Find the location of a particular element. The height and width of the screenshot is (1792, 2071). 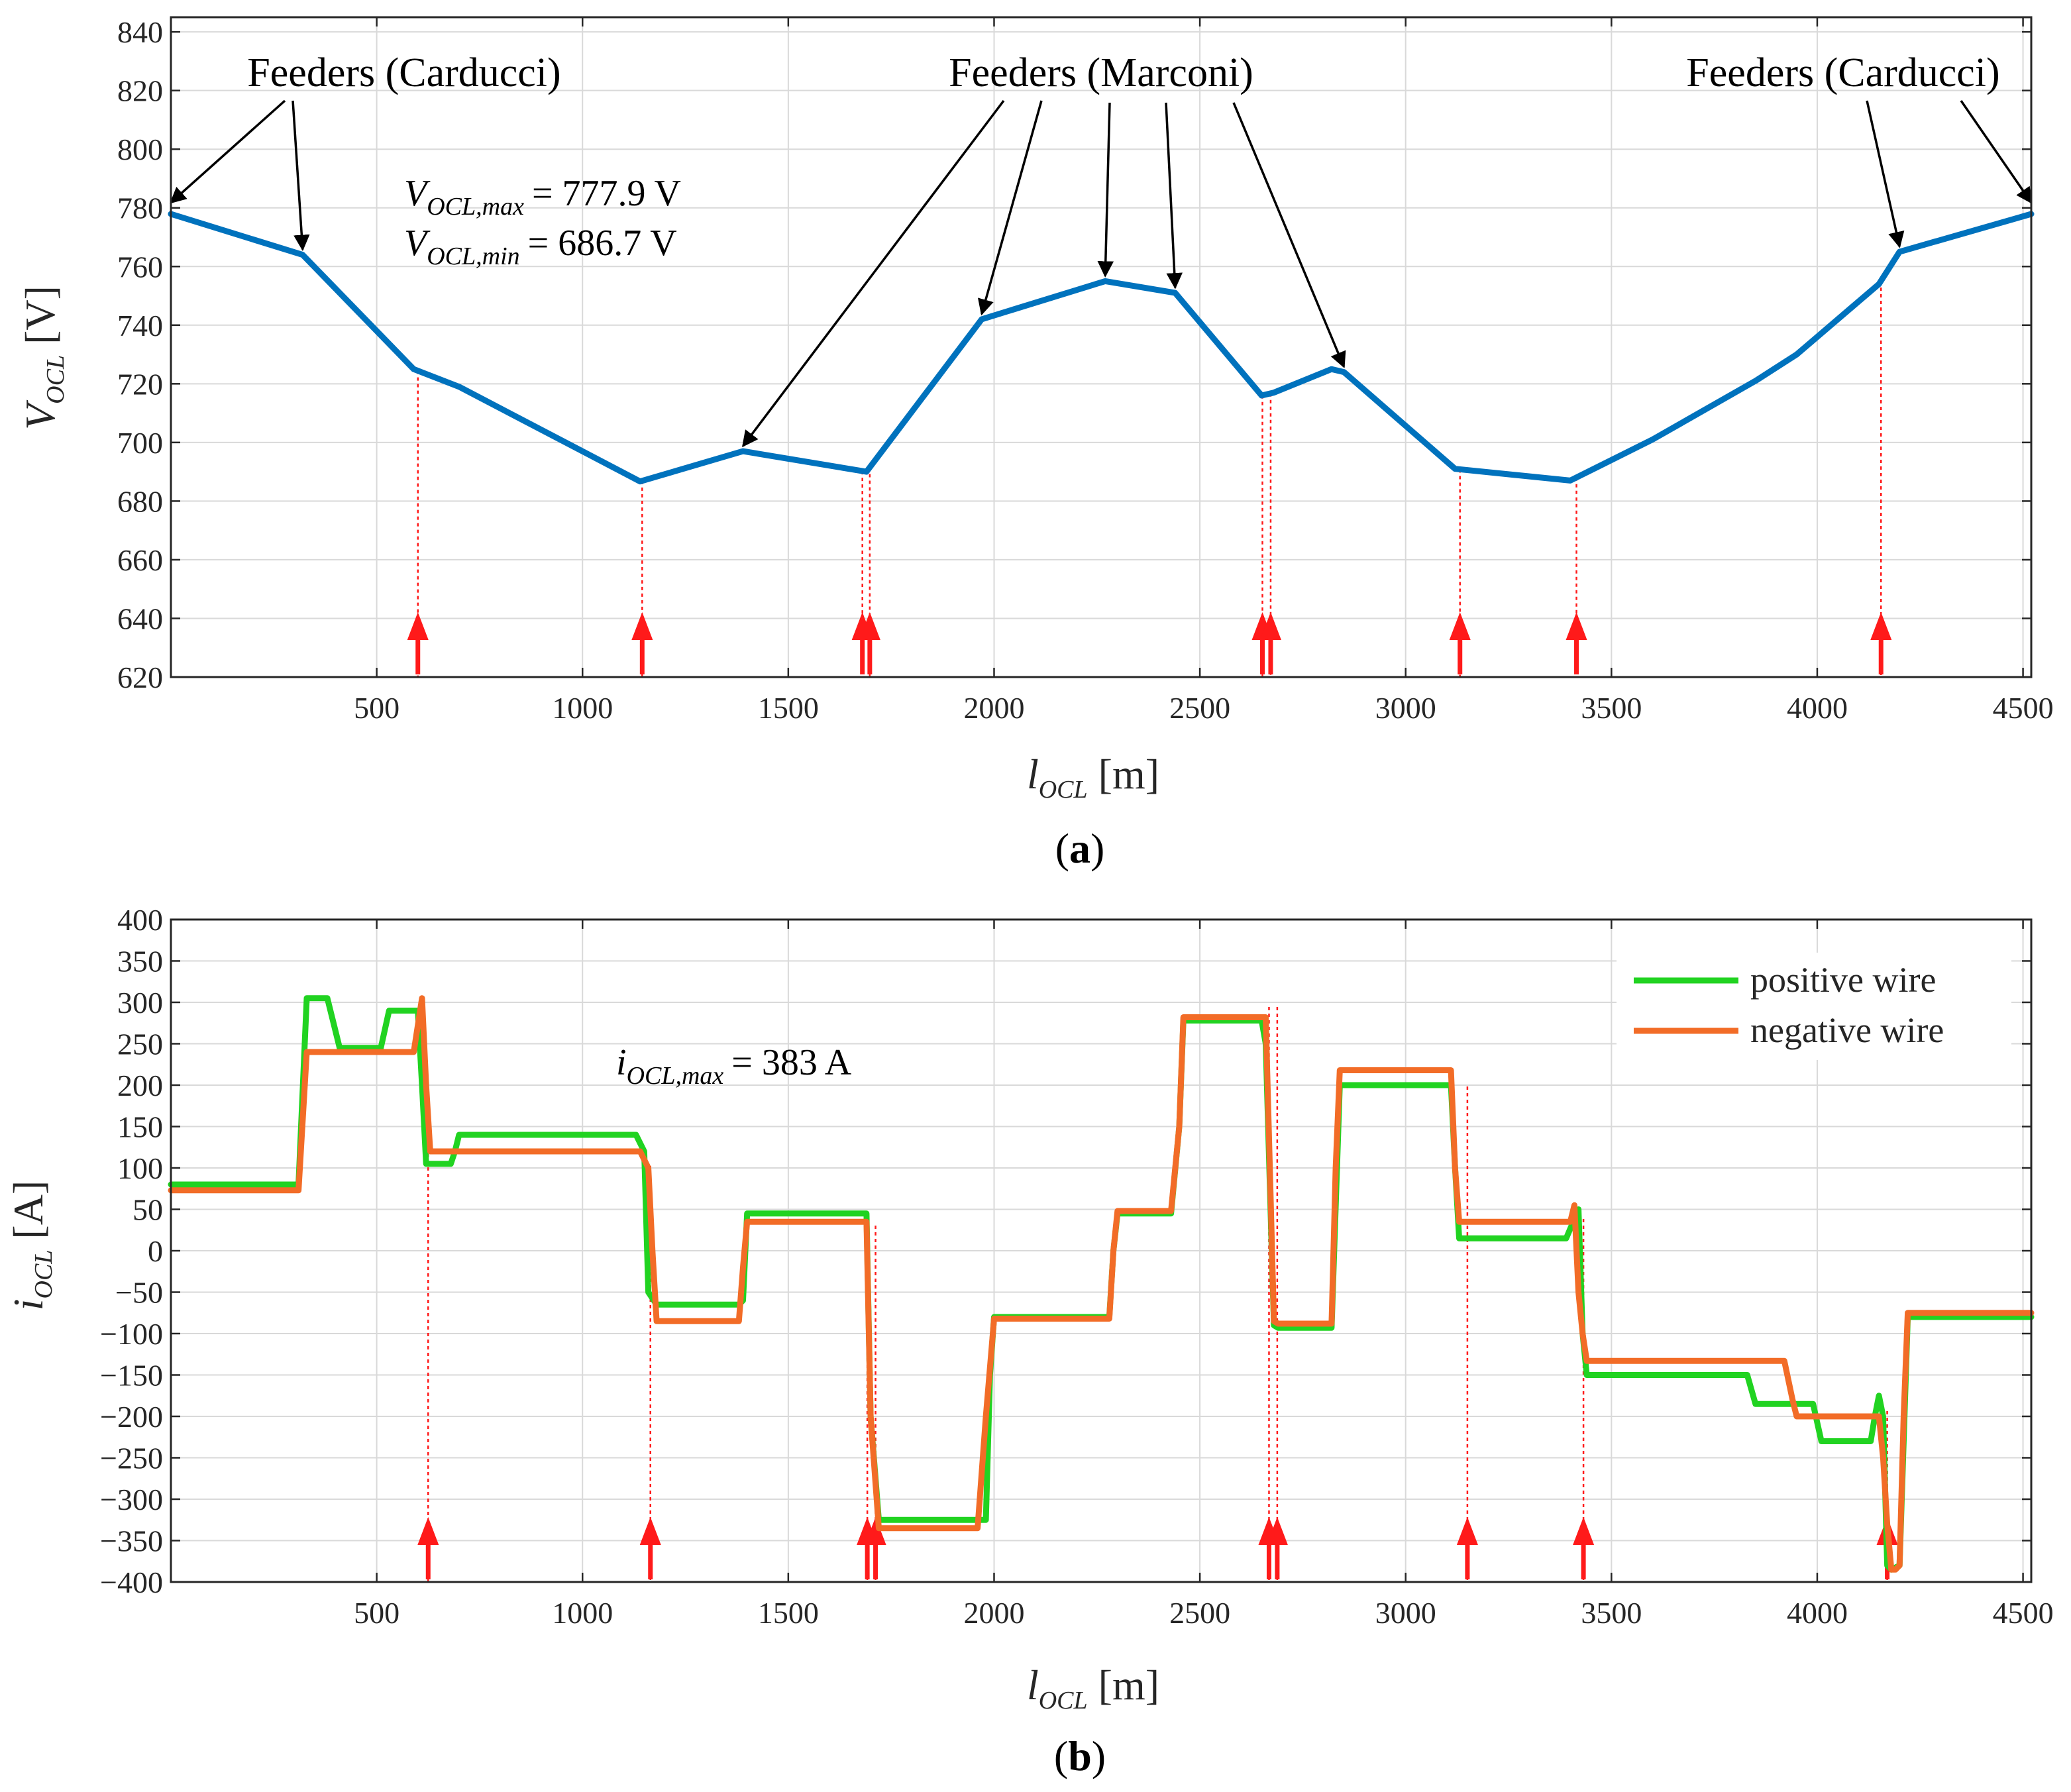

panel-b-y-tick-label: 250 is located at coordinates (140, 1045).